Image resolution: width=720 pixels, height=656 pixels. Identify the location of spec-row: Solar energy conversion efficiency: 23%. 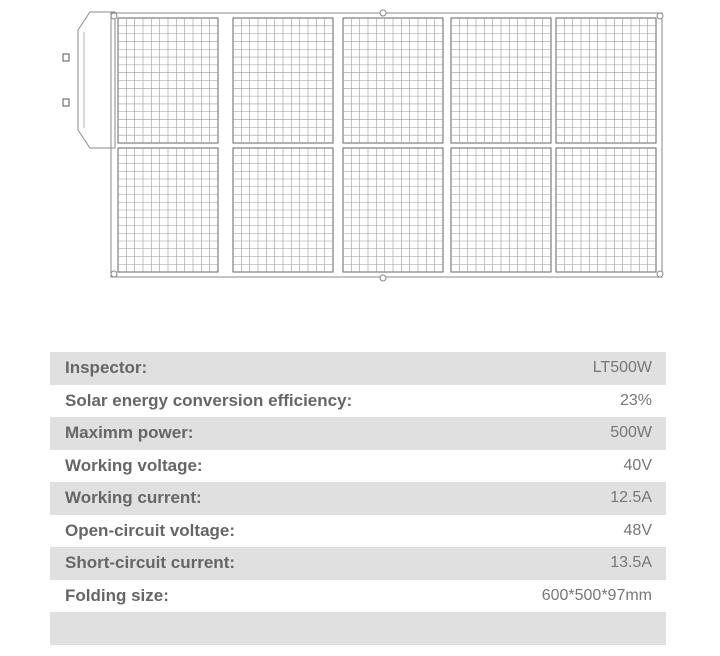
(358, 401).